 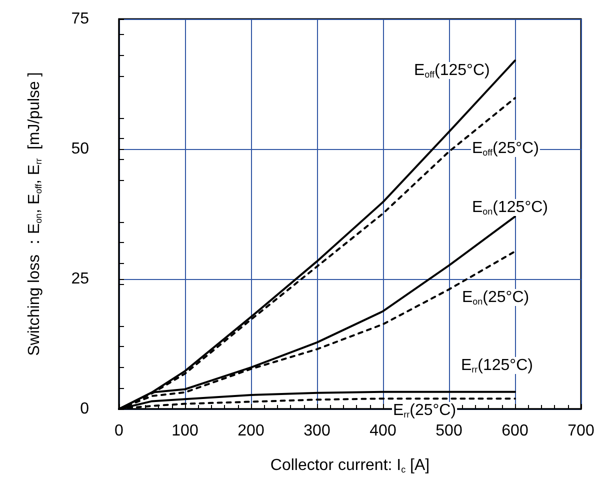 What do you see at coordinates (119, 431) in the screenshot?
I see `x-tick-label: 0` at bounding box center [119, 431].